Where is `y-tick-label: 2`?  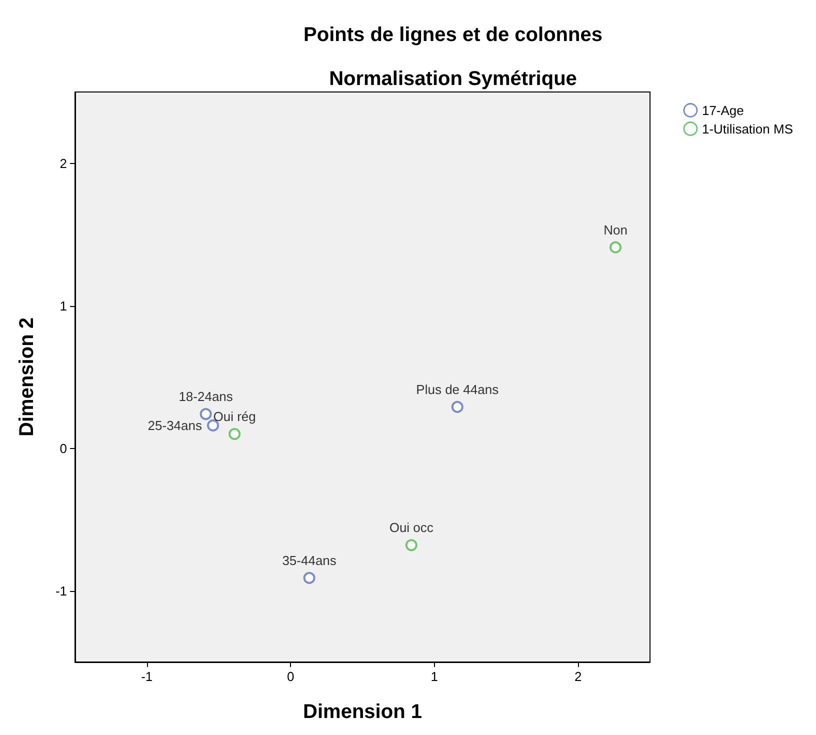 y-tick-label: 2 is located at coordinates (63, 163).